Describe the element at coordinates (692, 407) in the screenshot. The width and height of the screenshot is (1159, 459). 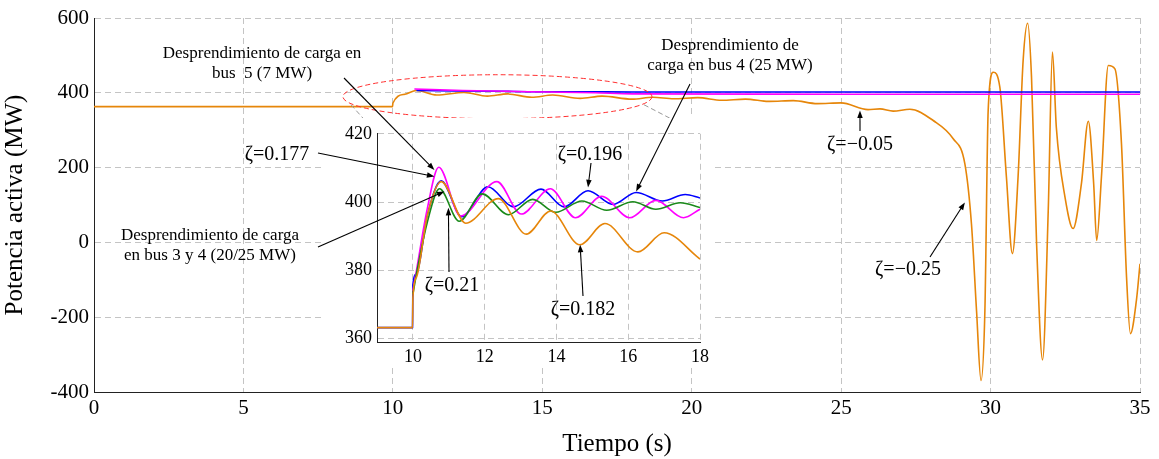
I see `x-tick-label: 20` at that location.